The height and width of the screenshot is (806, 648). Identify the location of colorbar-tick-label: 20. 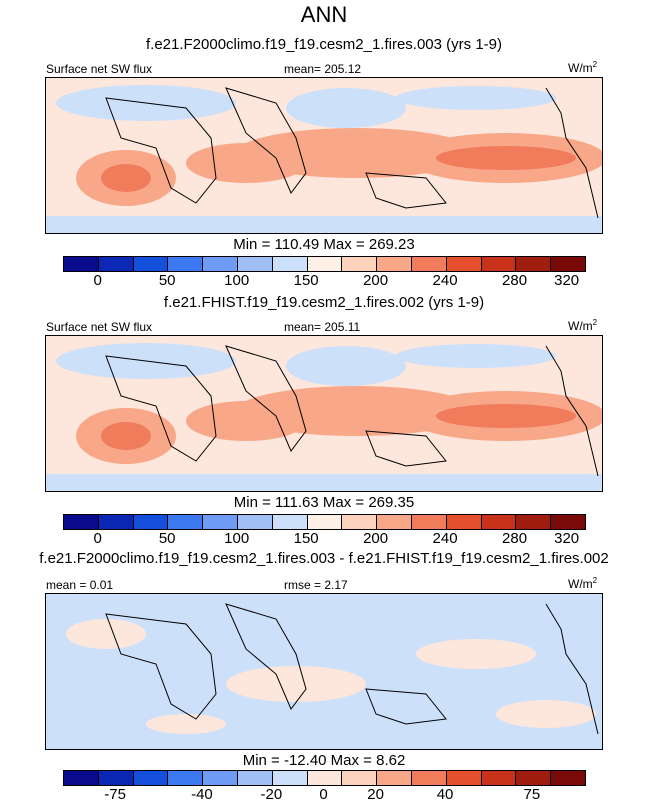
(375, 794).